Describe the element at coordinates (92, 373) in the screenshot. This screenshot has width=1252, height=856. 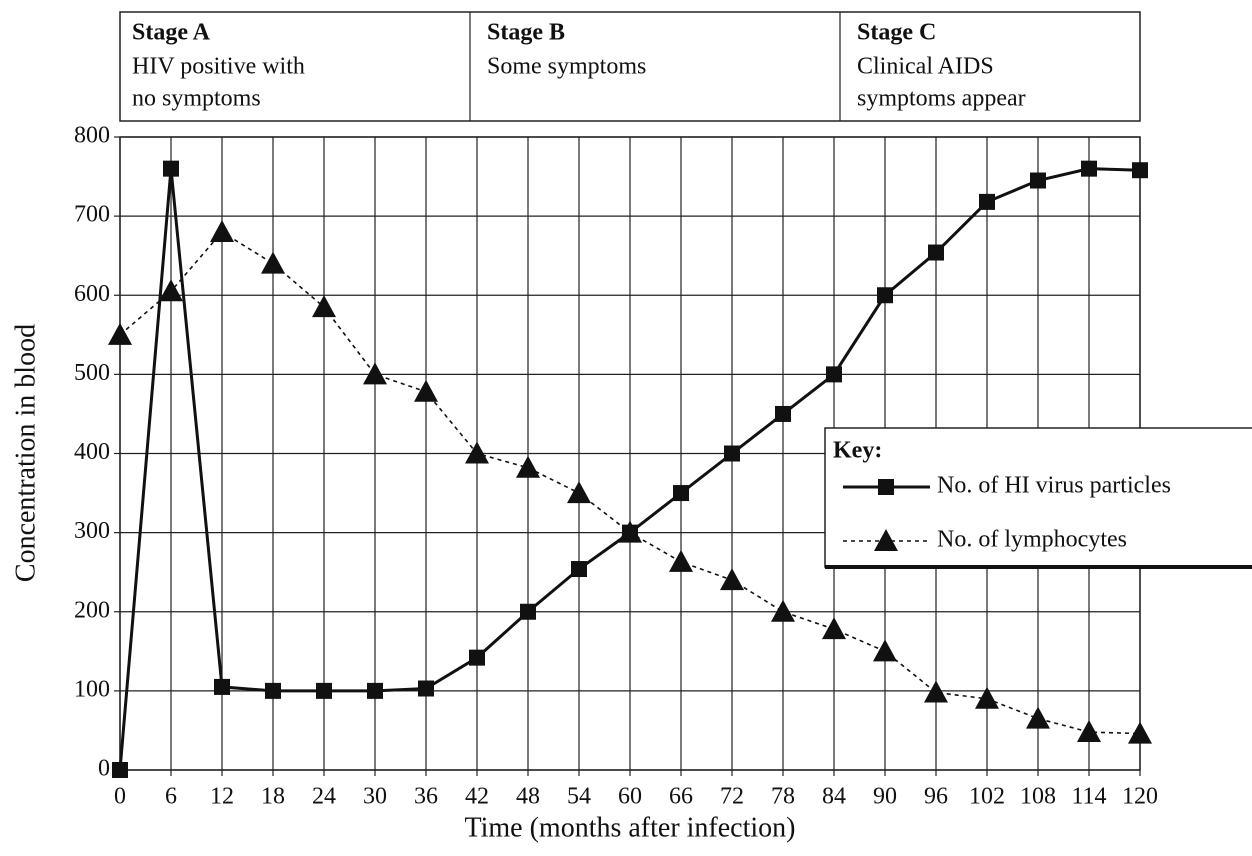
I see `y-tick-label: 500` at that location.